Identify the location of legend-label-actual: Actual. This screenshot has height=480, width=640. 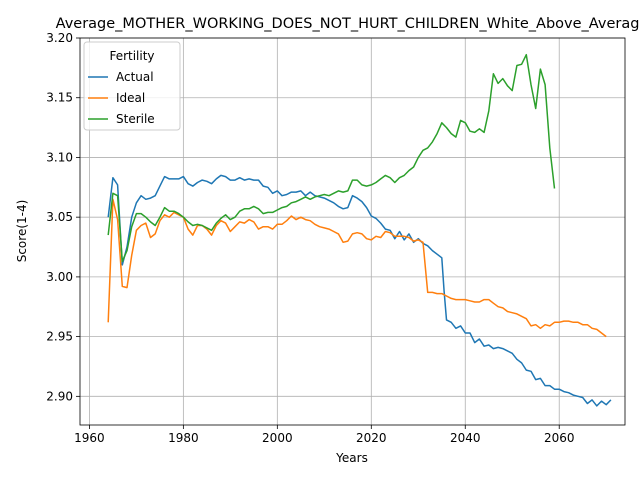
(135, 77).